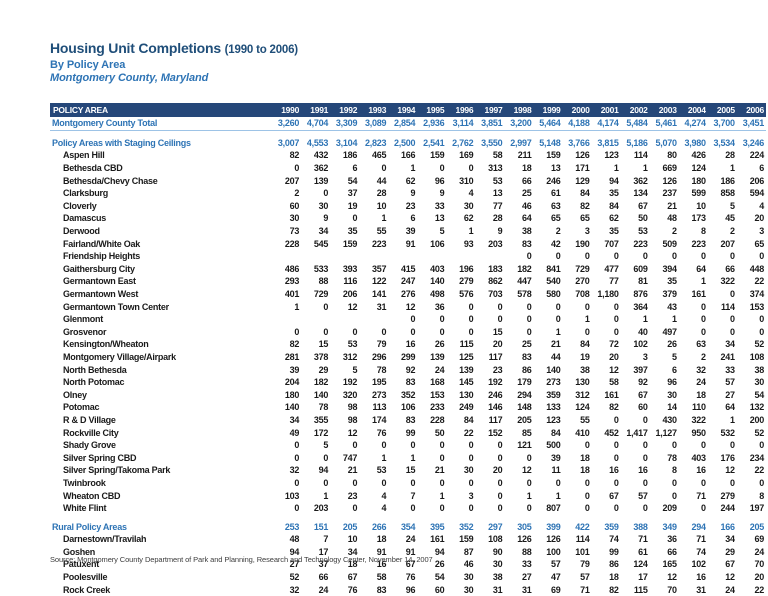  I want to click on page-subtitle-location: Montgomery County, Maryland, so click(129, 78).